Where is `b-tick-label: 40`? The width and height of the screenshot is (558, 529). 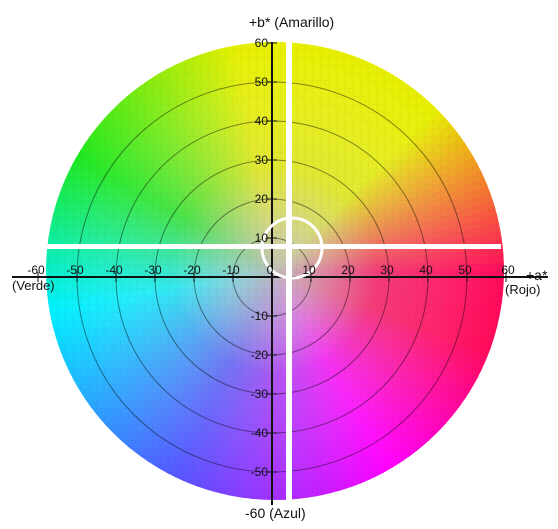
b-tick-label: 40 is located at coordinates (262, 121).